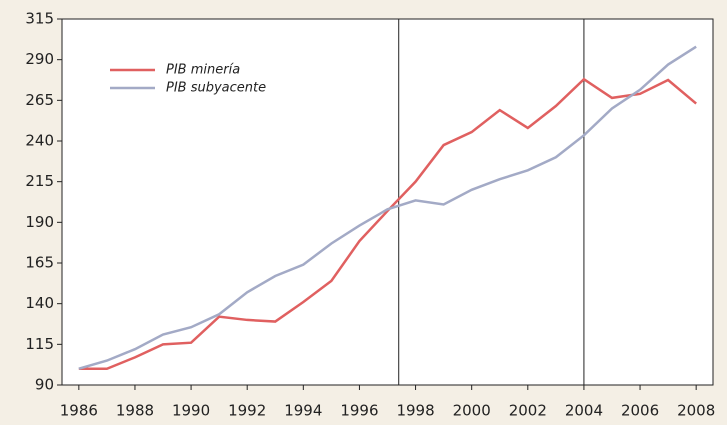 The image size is (727, 425). Describe the element at coordinates (44, 385) in the screenshot. I see `y-tick-label: 90` at that location.